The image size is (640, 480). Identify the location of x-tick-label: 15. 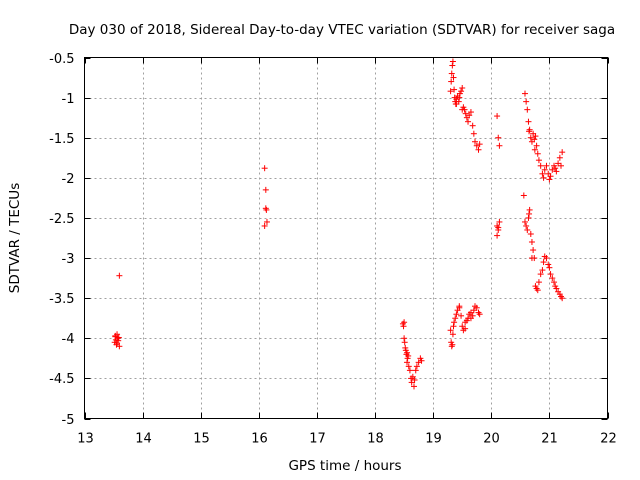
(201, 439).